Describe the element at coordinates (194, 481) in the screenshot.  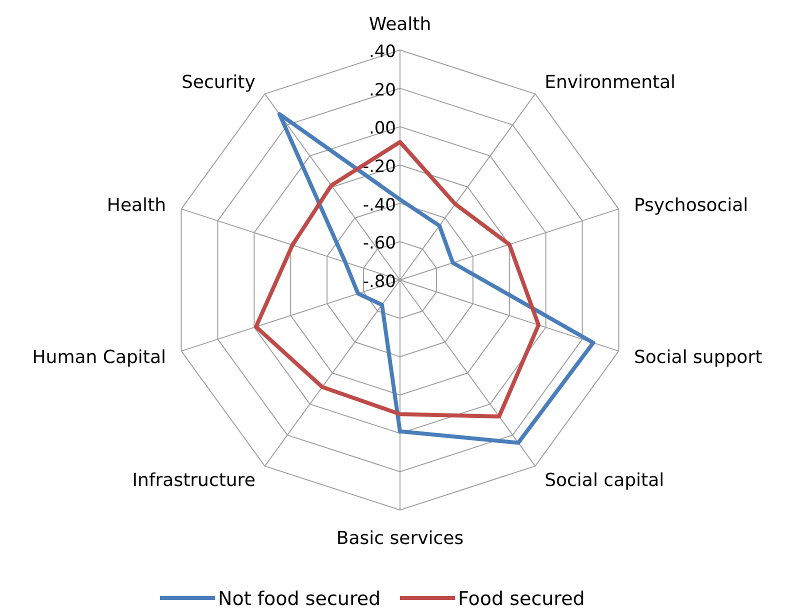
I see `spoke-label: Infrastructure` at that location.